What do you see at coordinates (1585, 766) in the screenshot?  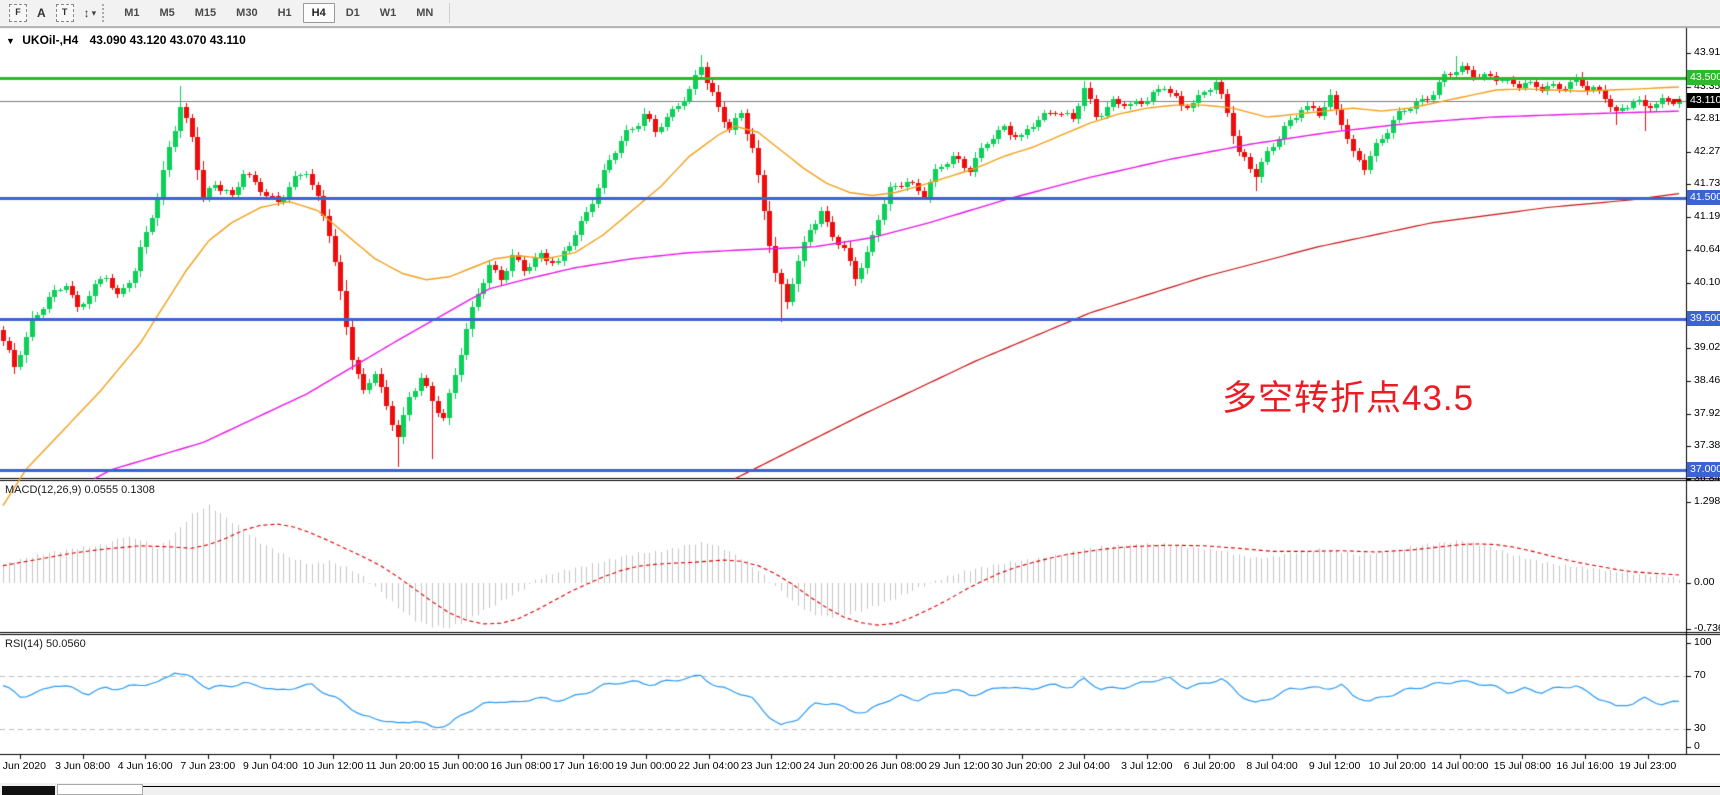 I see `time-axis-label: 16 Jul 16:00` at bounding box center [1585, 766].